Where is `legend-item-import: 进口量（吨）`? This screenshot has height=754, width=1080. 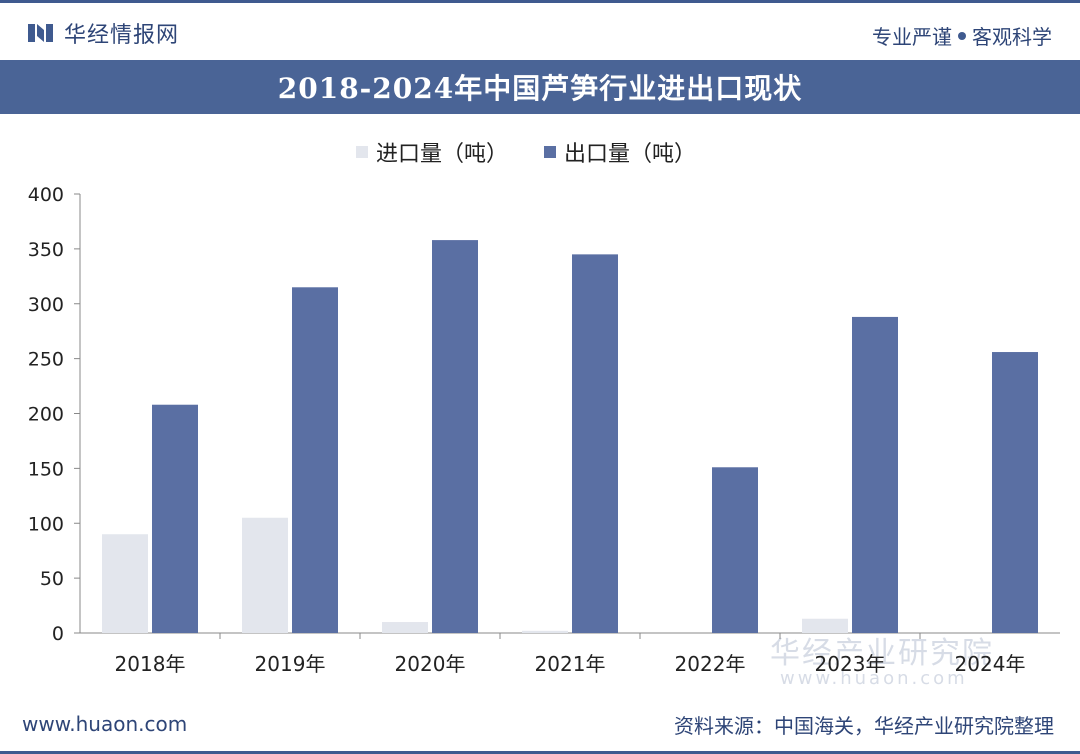
legend-item-import: 进口量（吨） is located at coordinates (432, 152).